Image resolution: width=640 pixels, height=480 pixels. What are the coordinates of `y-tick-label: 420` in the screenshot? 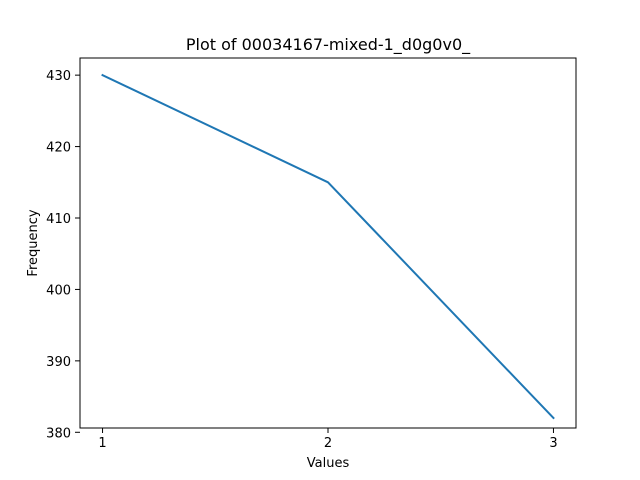 It's located at (58, 148).